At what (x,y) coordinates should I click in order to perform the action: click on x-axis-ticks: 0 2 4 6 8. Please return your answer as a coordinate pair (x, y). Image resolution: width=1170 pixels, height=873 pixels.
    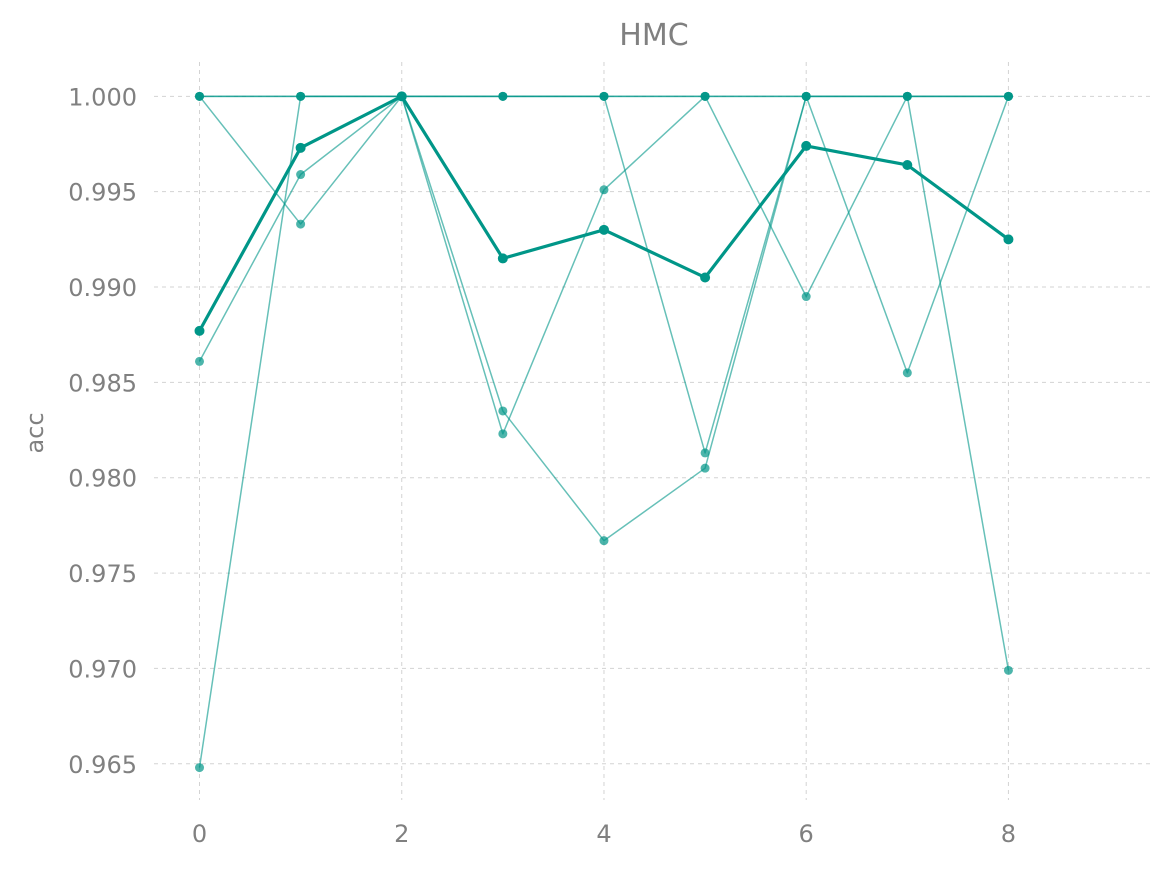
    Looking at the image, I should click on (604, 834).